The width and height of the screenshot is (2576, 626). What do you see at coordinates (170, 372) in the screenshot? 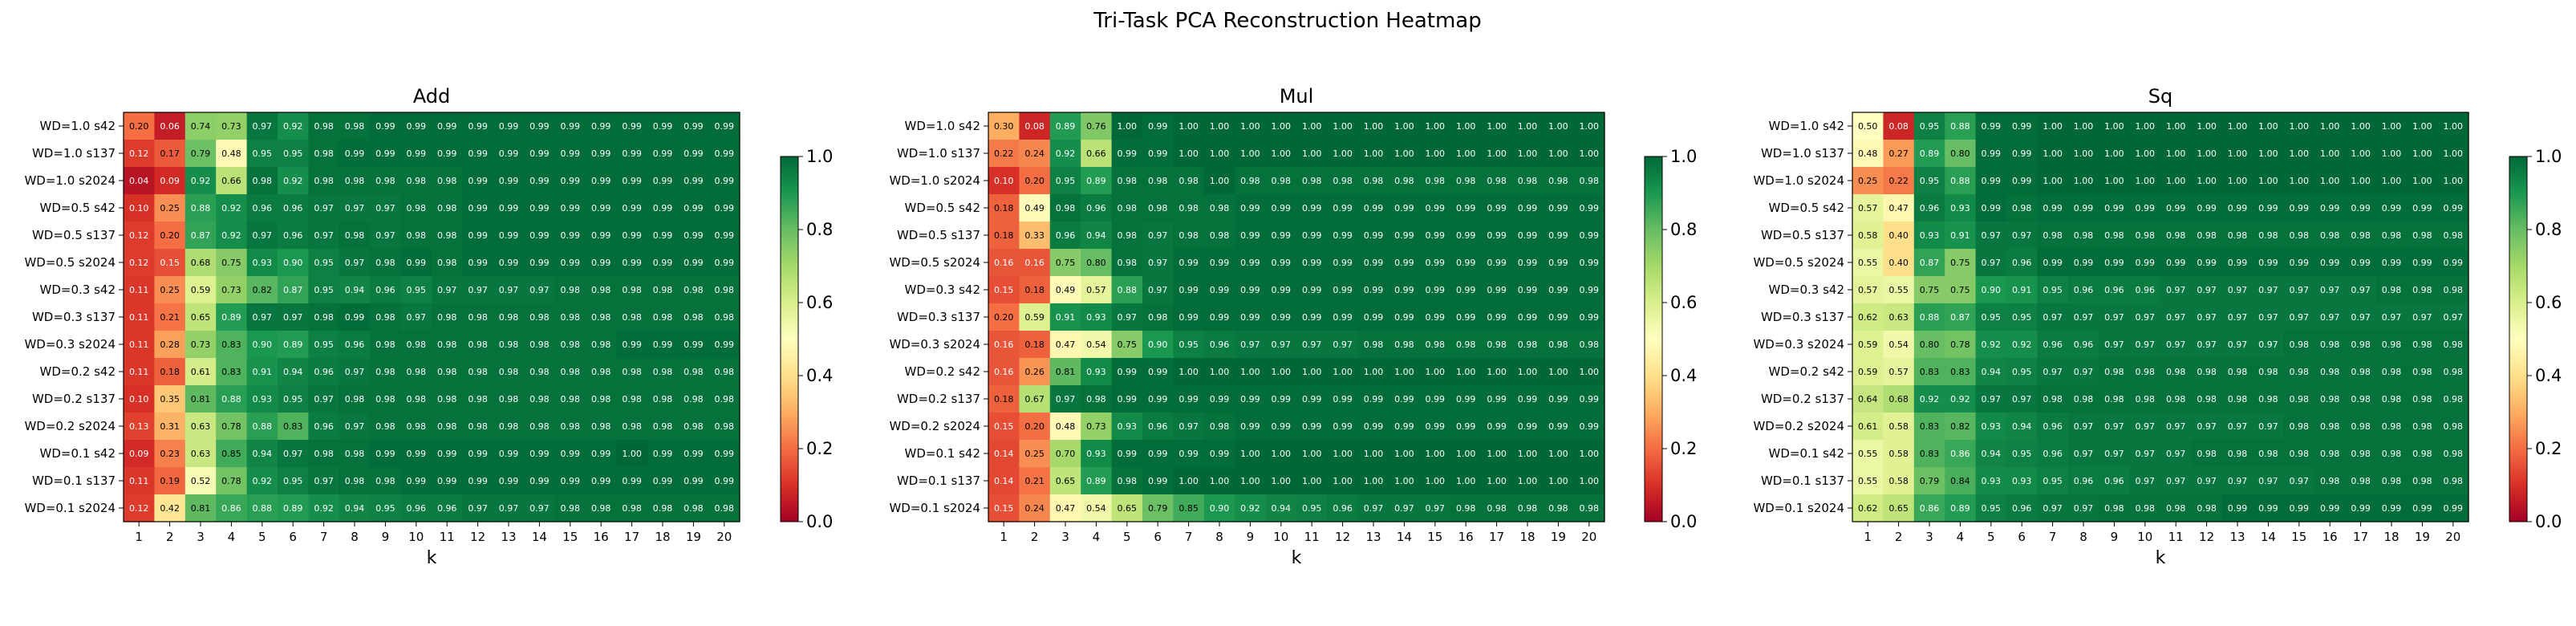
I see `cell-value-label: 0.18` at bounding box center [170, 372].